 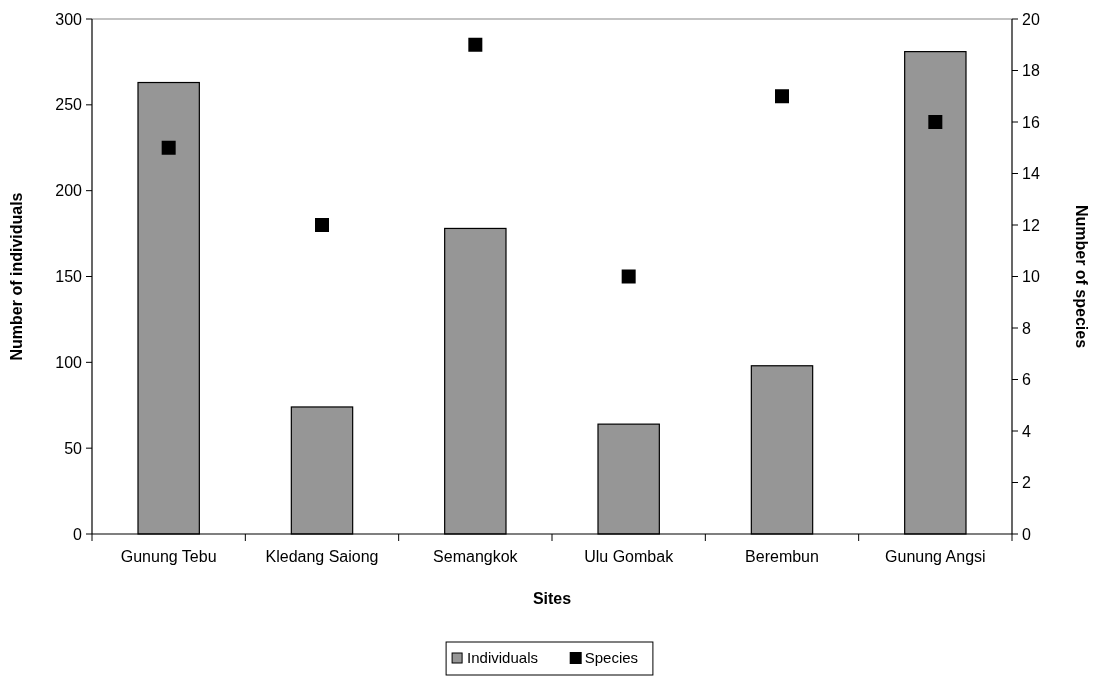 What do you see at coordinates (1031, 19) in the screenshot?
I see `y2-tick-label: 20` at bounding box center [1031, 19].